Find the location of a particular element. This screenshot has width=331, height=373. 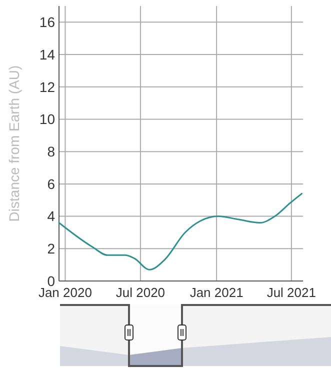

y-tick-label: 2 is located at coordinates (51, 248).